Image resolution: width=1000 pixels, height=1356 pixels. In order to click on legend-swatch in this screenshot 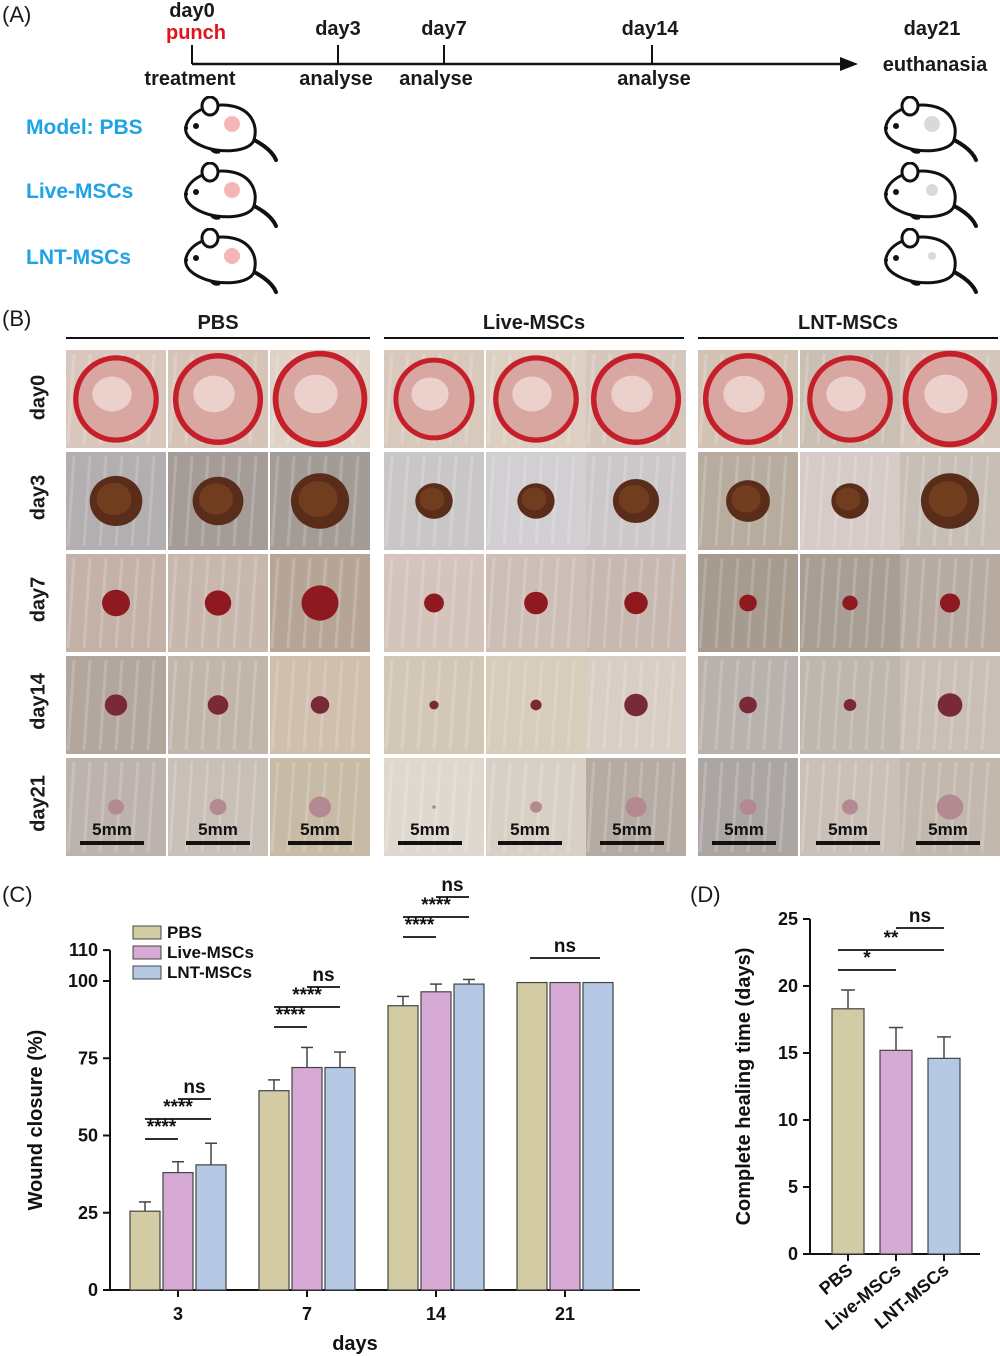, I will do `click(147, 972)`.